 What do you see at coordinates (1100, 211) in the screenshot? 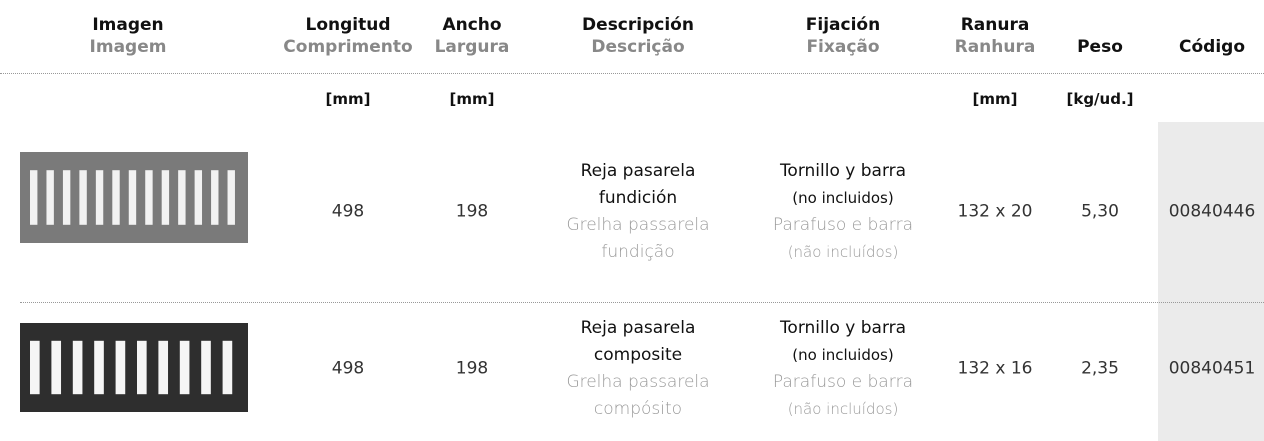
I see `cell-peso: 5,30` at bounding box center [1100, 211].